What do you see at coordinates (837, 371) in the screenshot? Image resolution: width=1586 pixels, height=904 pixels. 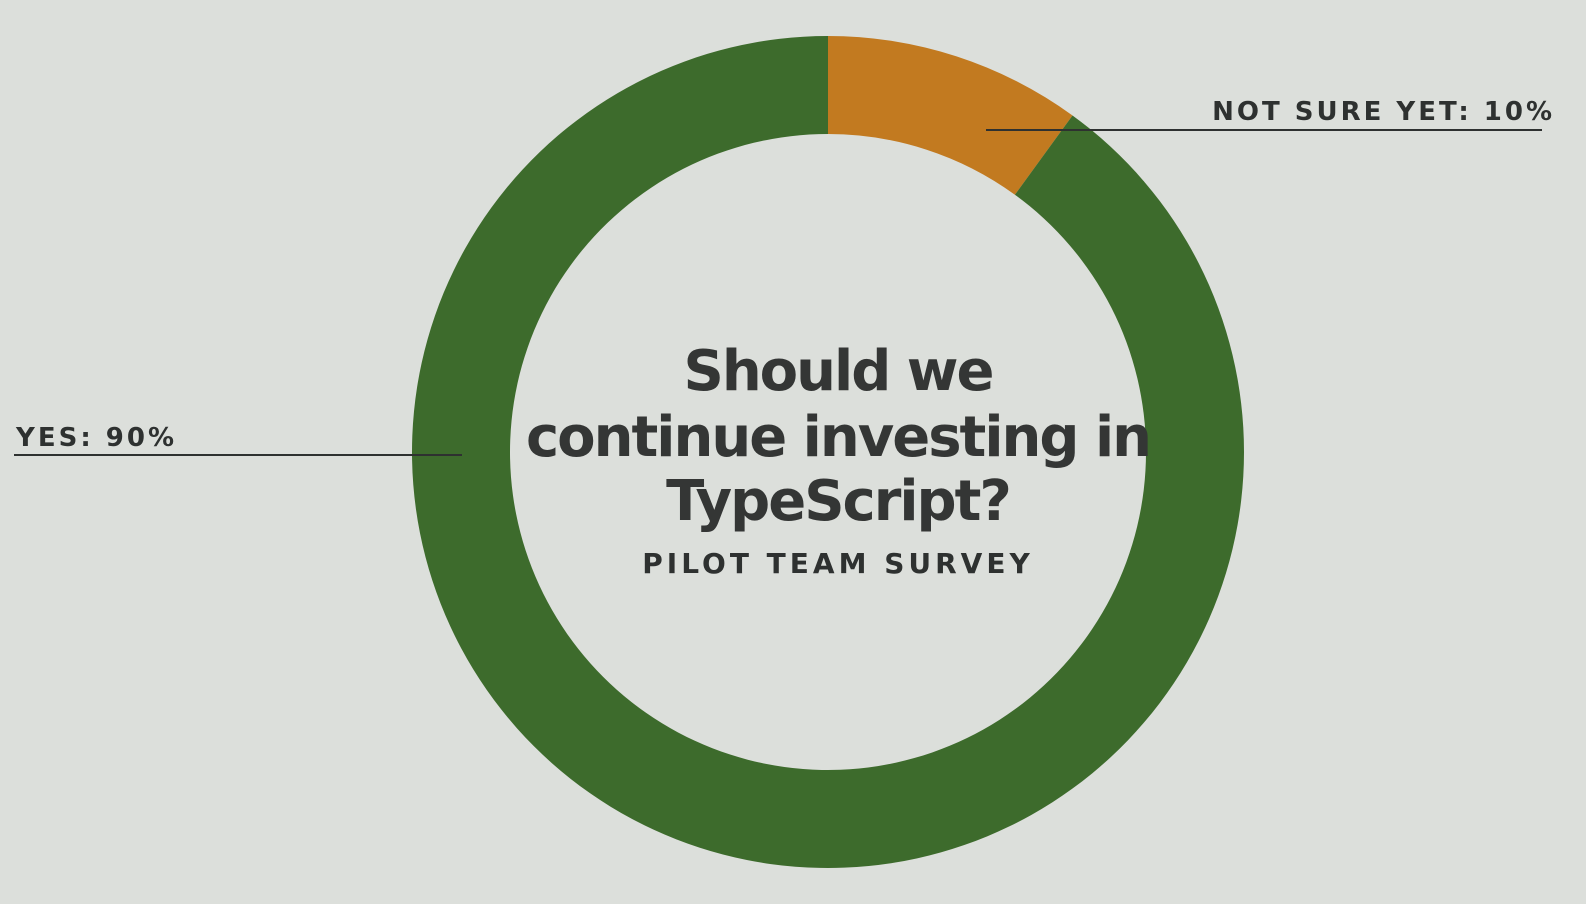 I see `chart-title-line-1: Should we` at bounding box center [837, 371].